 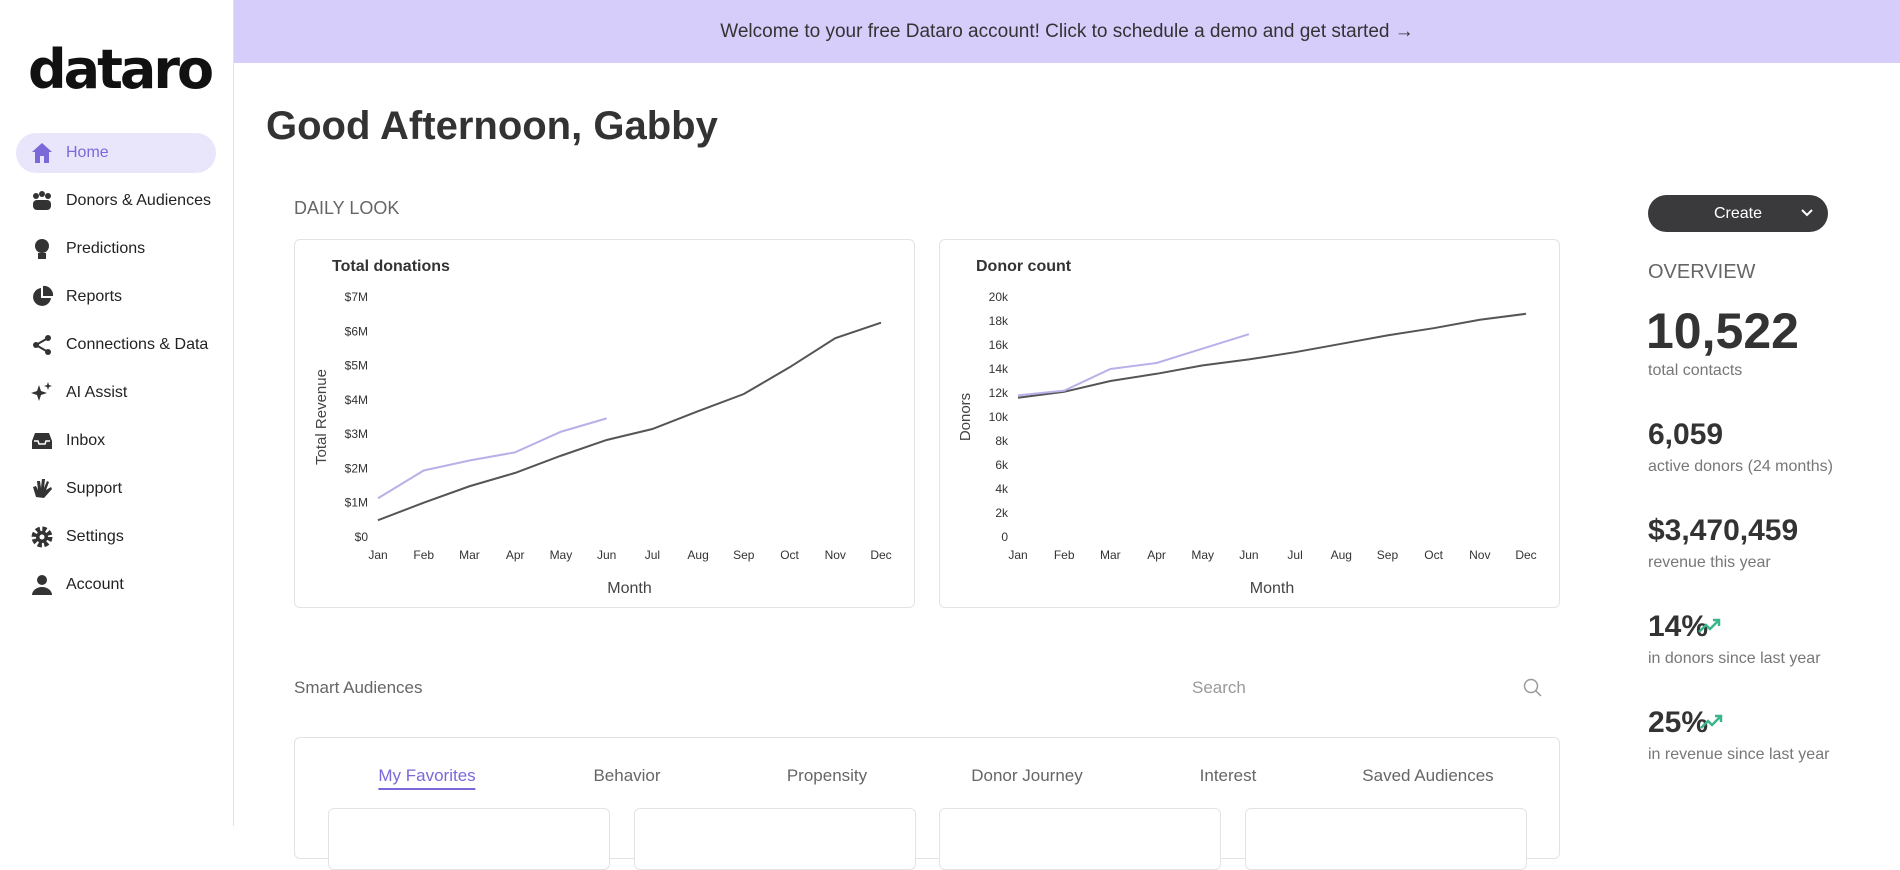 I want to click on y-tick-label: 16k, so click(x=999, y=345).